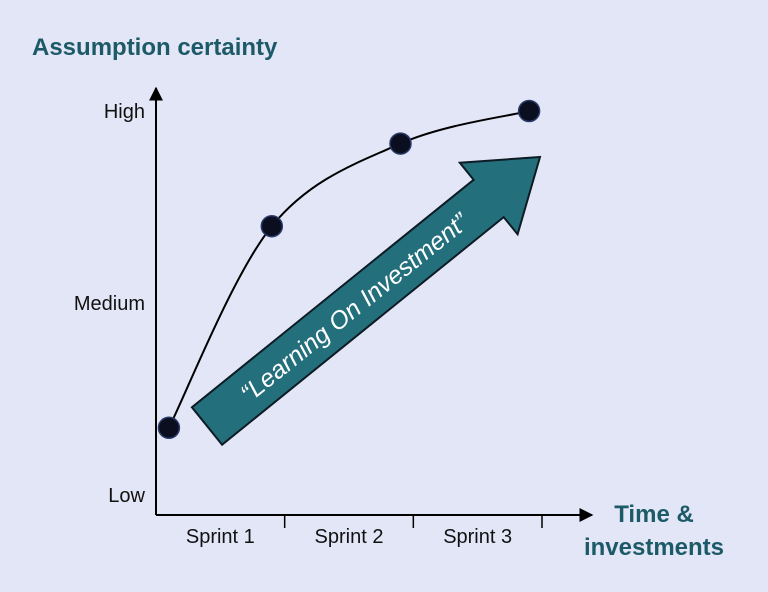 The height and width of the screenshot is (592, 768). What do you see at coordinates (126, 496) in the screenshot?
I see `y-tick-label-low: Low` at bounding box center [126, 496].